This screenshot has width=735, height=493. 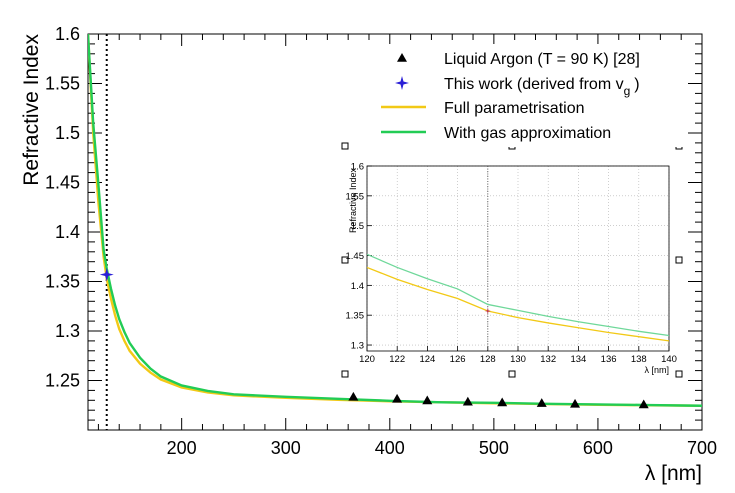 What do you see at coordinates (402, 57) in the screenshot?
I see `legend-marker-triangle` at bounding box center [402, 57].